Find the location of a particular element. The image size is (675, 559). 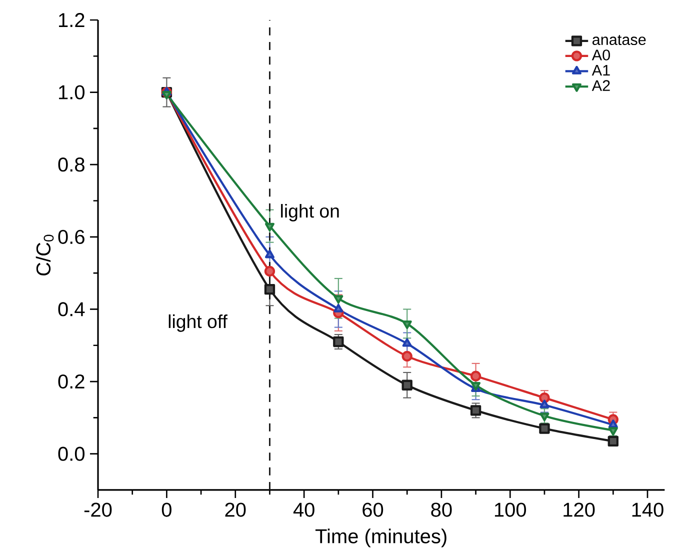

x-tick-label: -20 is located at coordinates (98, 509).